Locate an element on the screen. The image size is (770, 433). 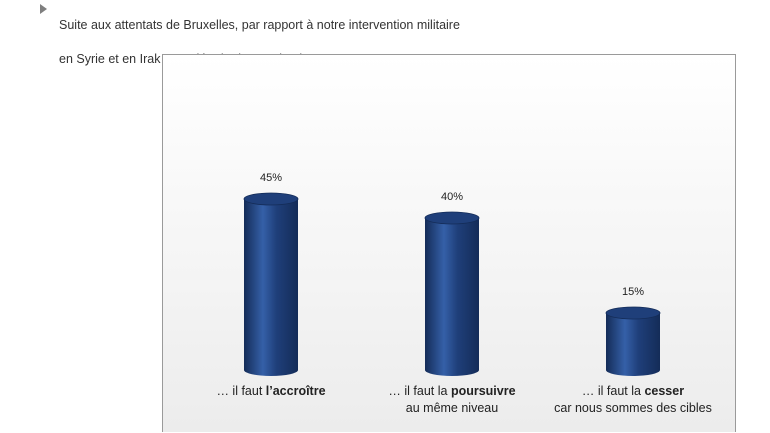
data-label-2: 40% is located at coordinates (452, 197).